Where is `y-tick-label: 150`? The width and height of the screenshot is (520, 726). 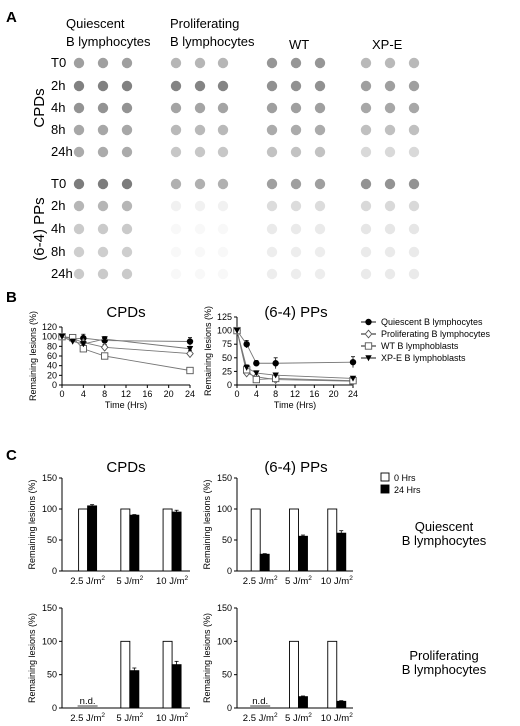 y-tick-label: 150 is located at coordinates (224, 478).